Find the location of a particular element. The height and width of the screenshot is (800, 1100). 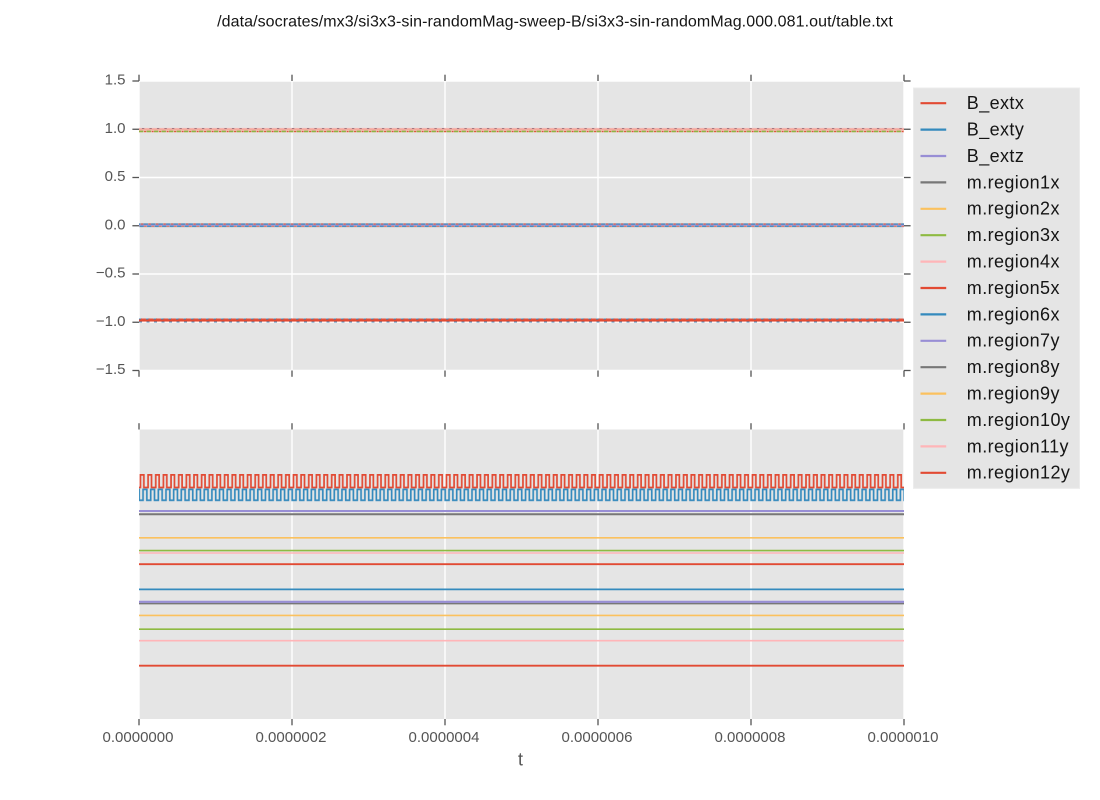

svg-text: m.region1x is located at coordinates (1013, 182).